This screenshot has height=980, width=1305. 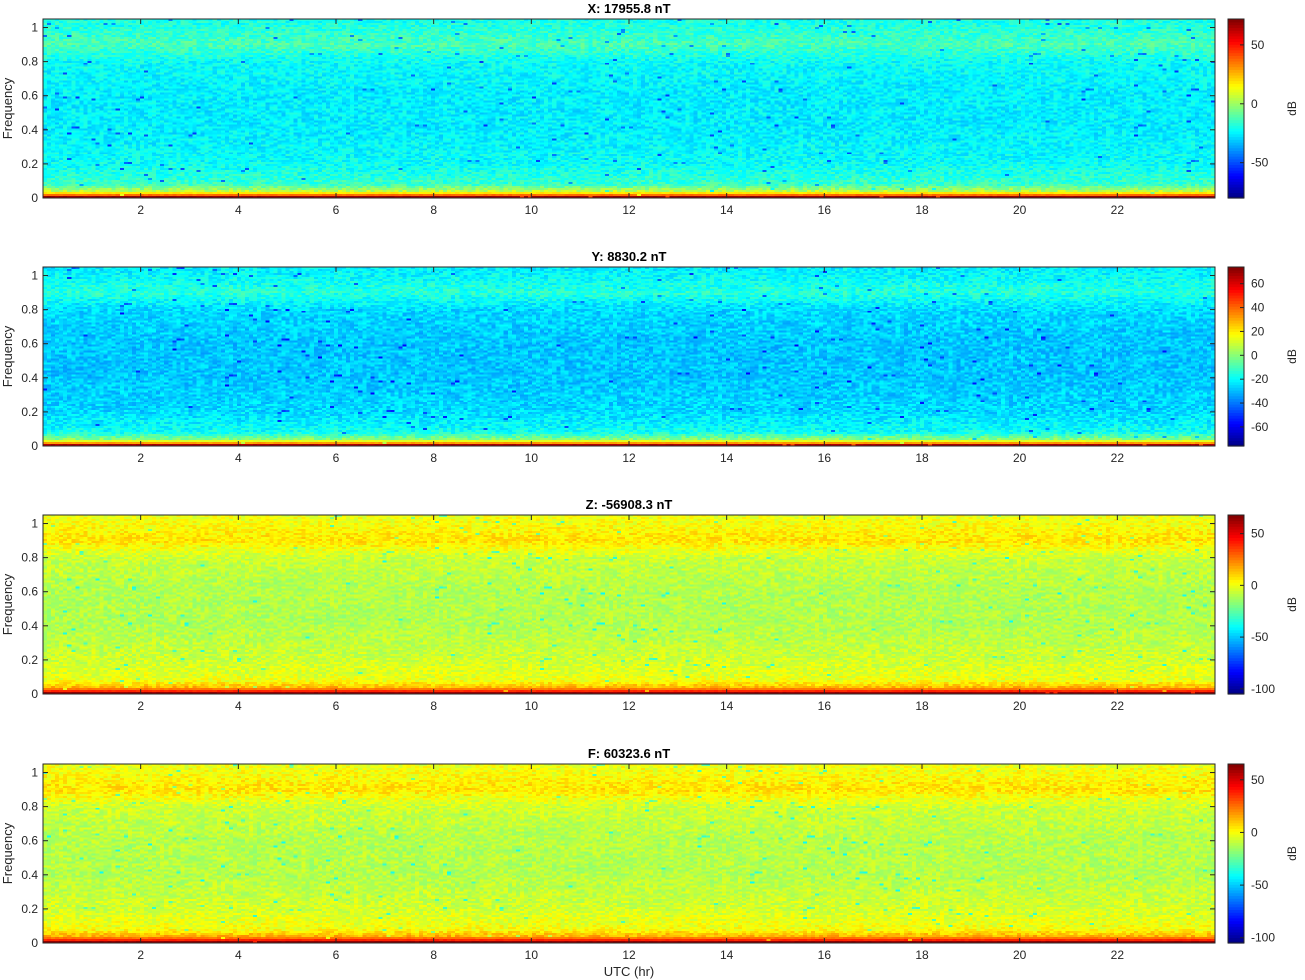 I want to click on x-tick-label: 16, so click(x=825, y=706).